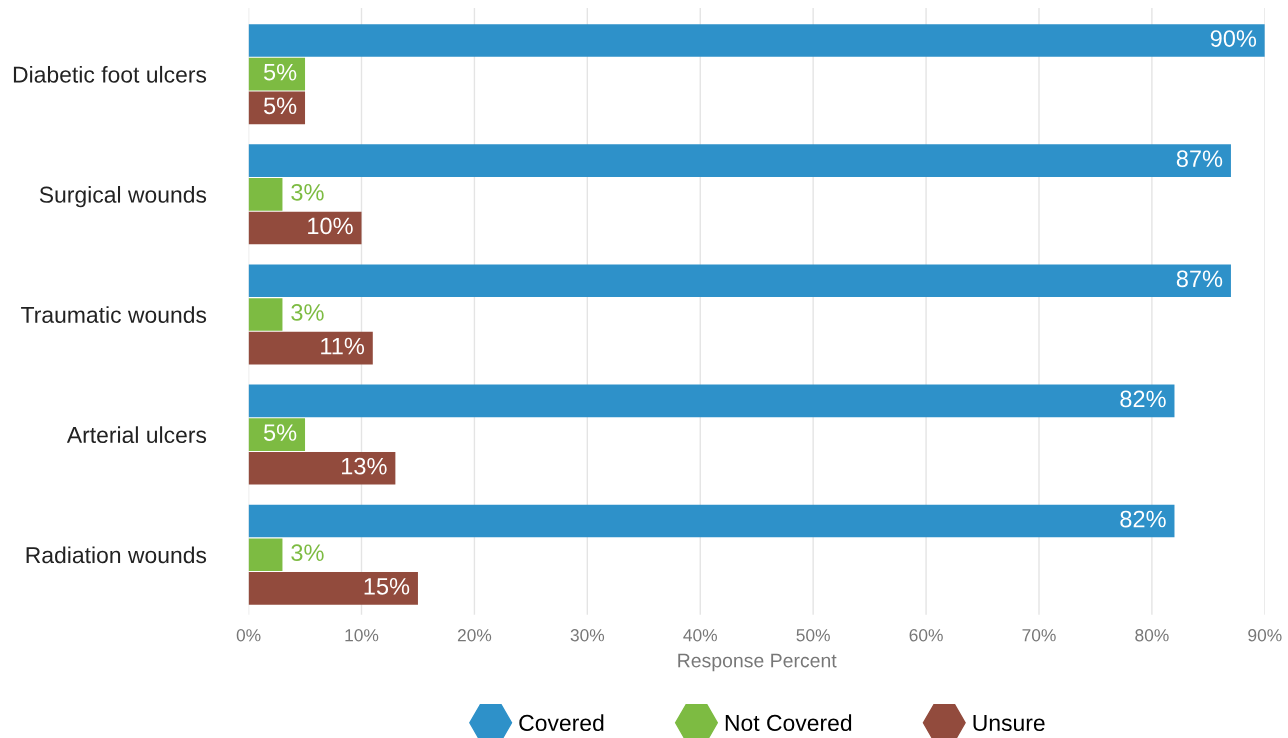  Describe the element at coordinates (248, 635) in the screenshot. I see `x-tick-label: 0%` at that location.